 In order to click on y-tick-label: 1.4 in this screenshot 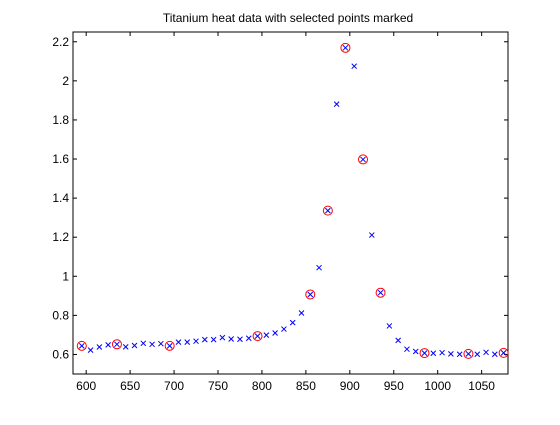, I will do `click(60, 198)`.